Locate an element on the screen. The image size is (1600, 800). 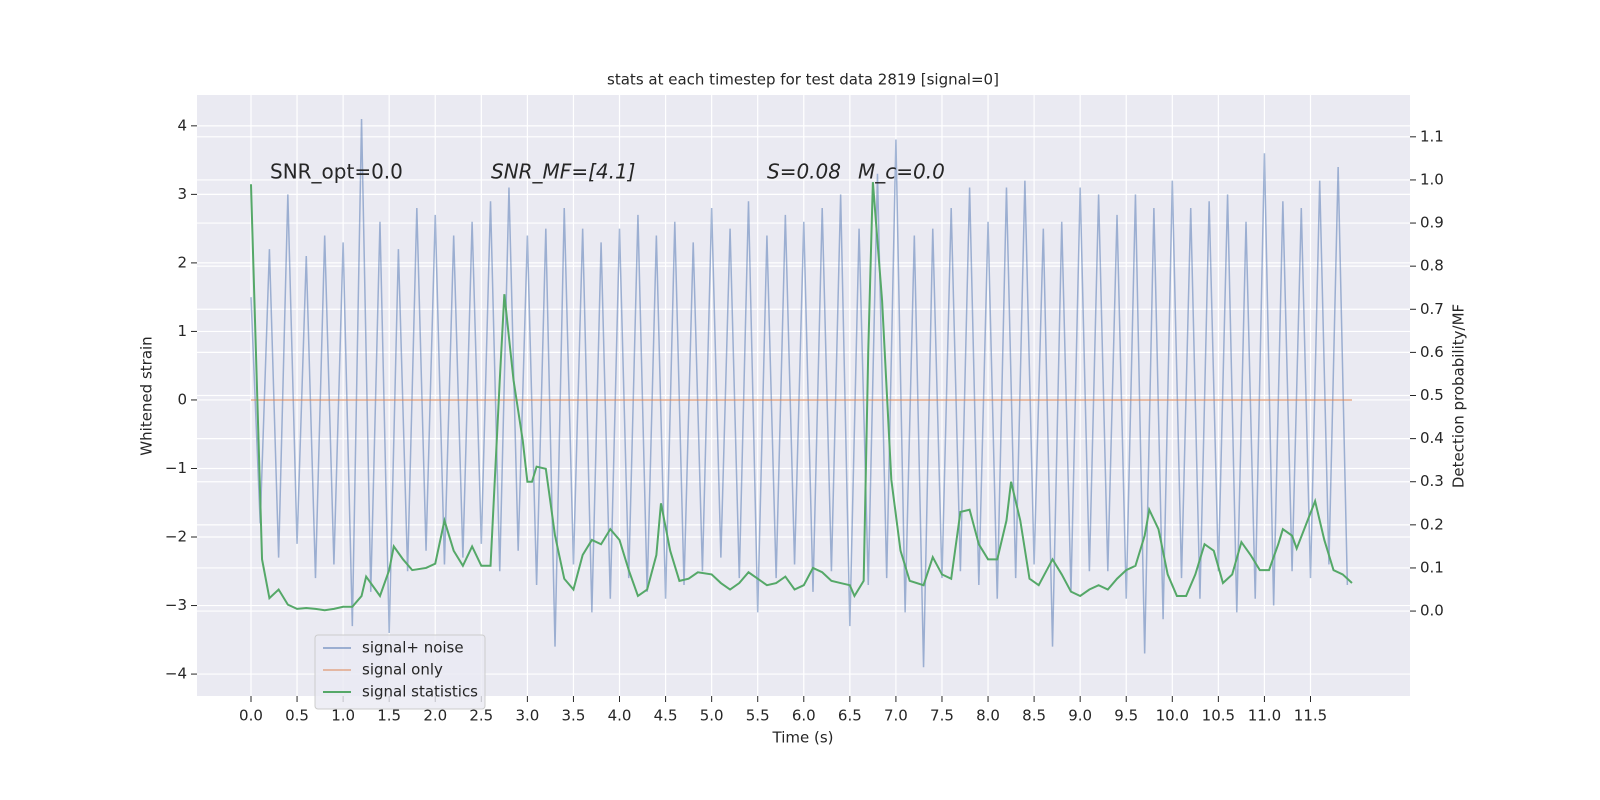
y-axis-label: Whitened strain is located at coordinates (147, 395).